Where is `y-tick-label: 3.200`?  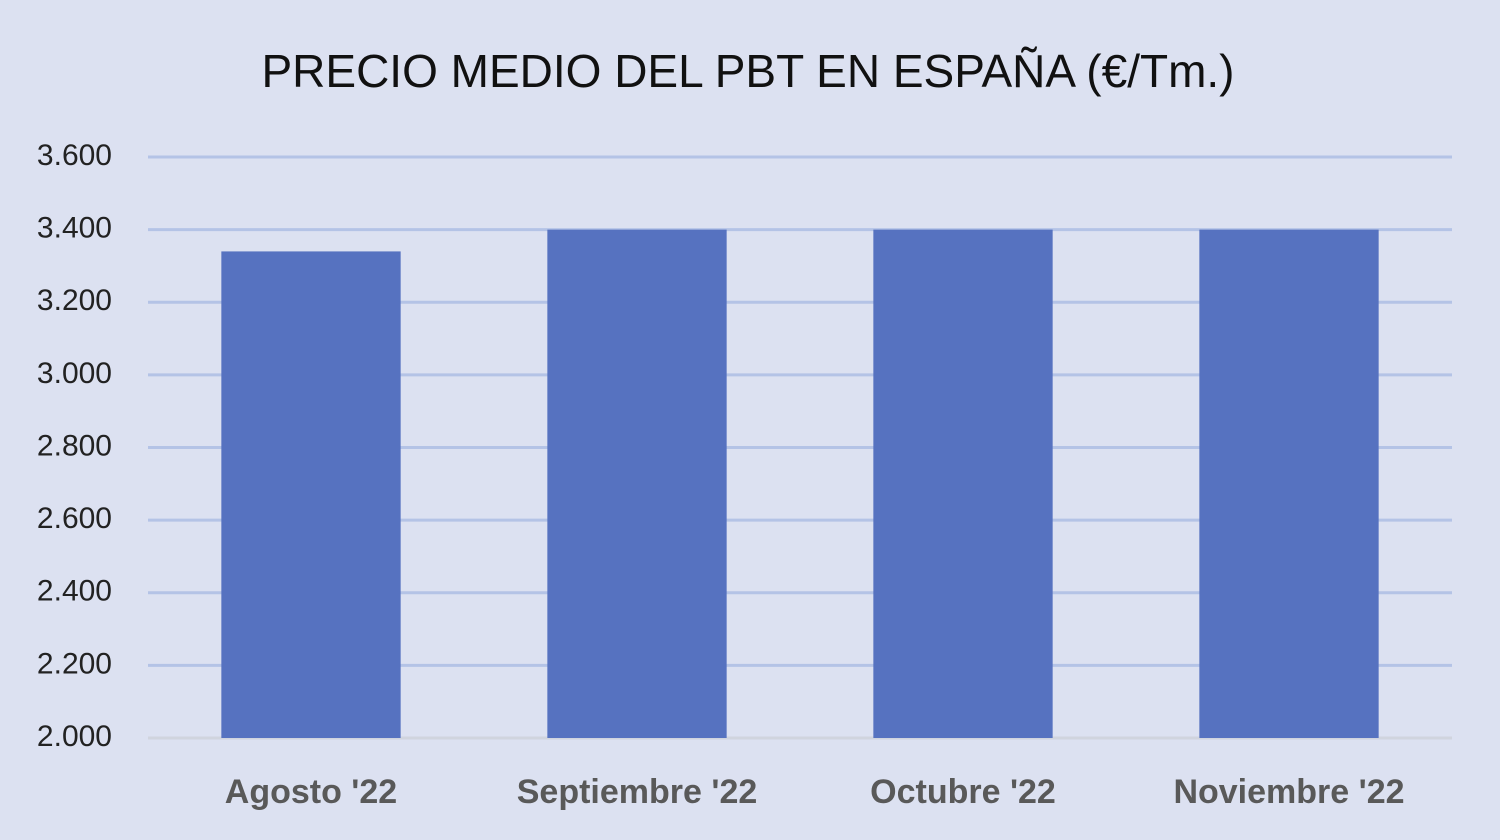
y-tick-label: 3.200 is located at coordinates (74, 300).